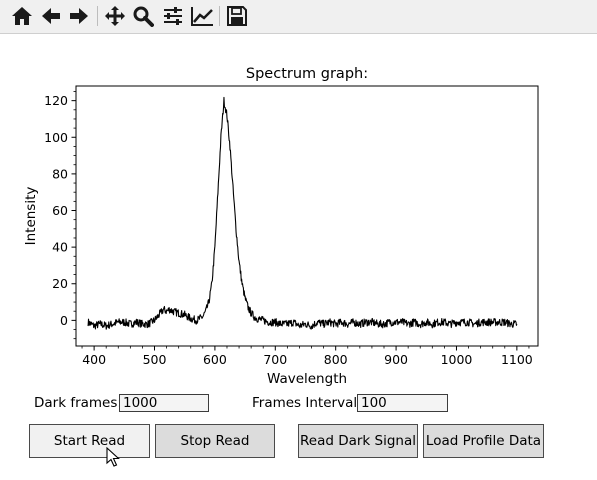 The height and width of the screenshot is (480, 597). I want to click on x-tick-label: 1100, so click(517, 359).